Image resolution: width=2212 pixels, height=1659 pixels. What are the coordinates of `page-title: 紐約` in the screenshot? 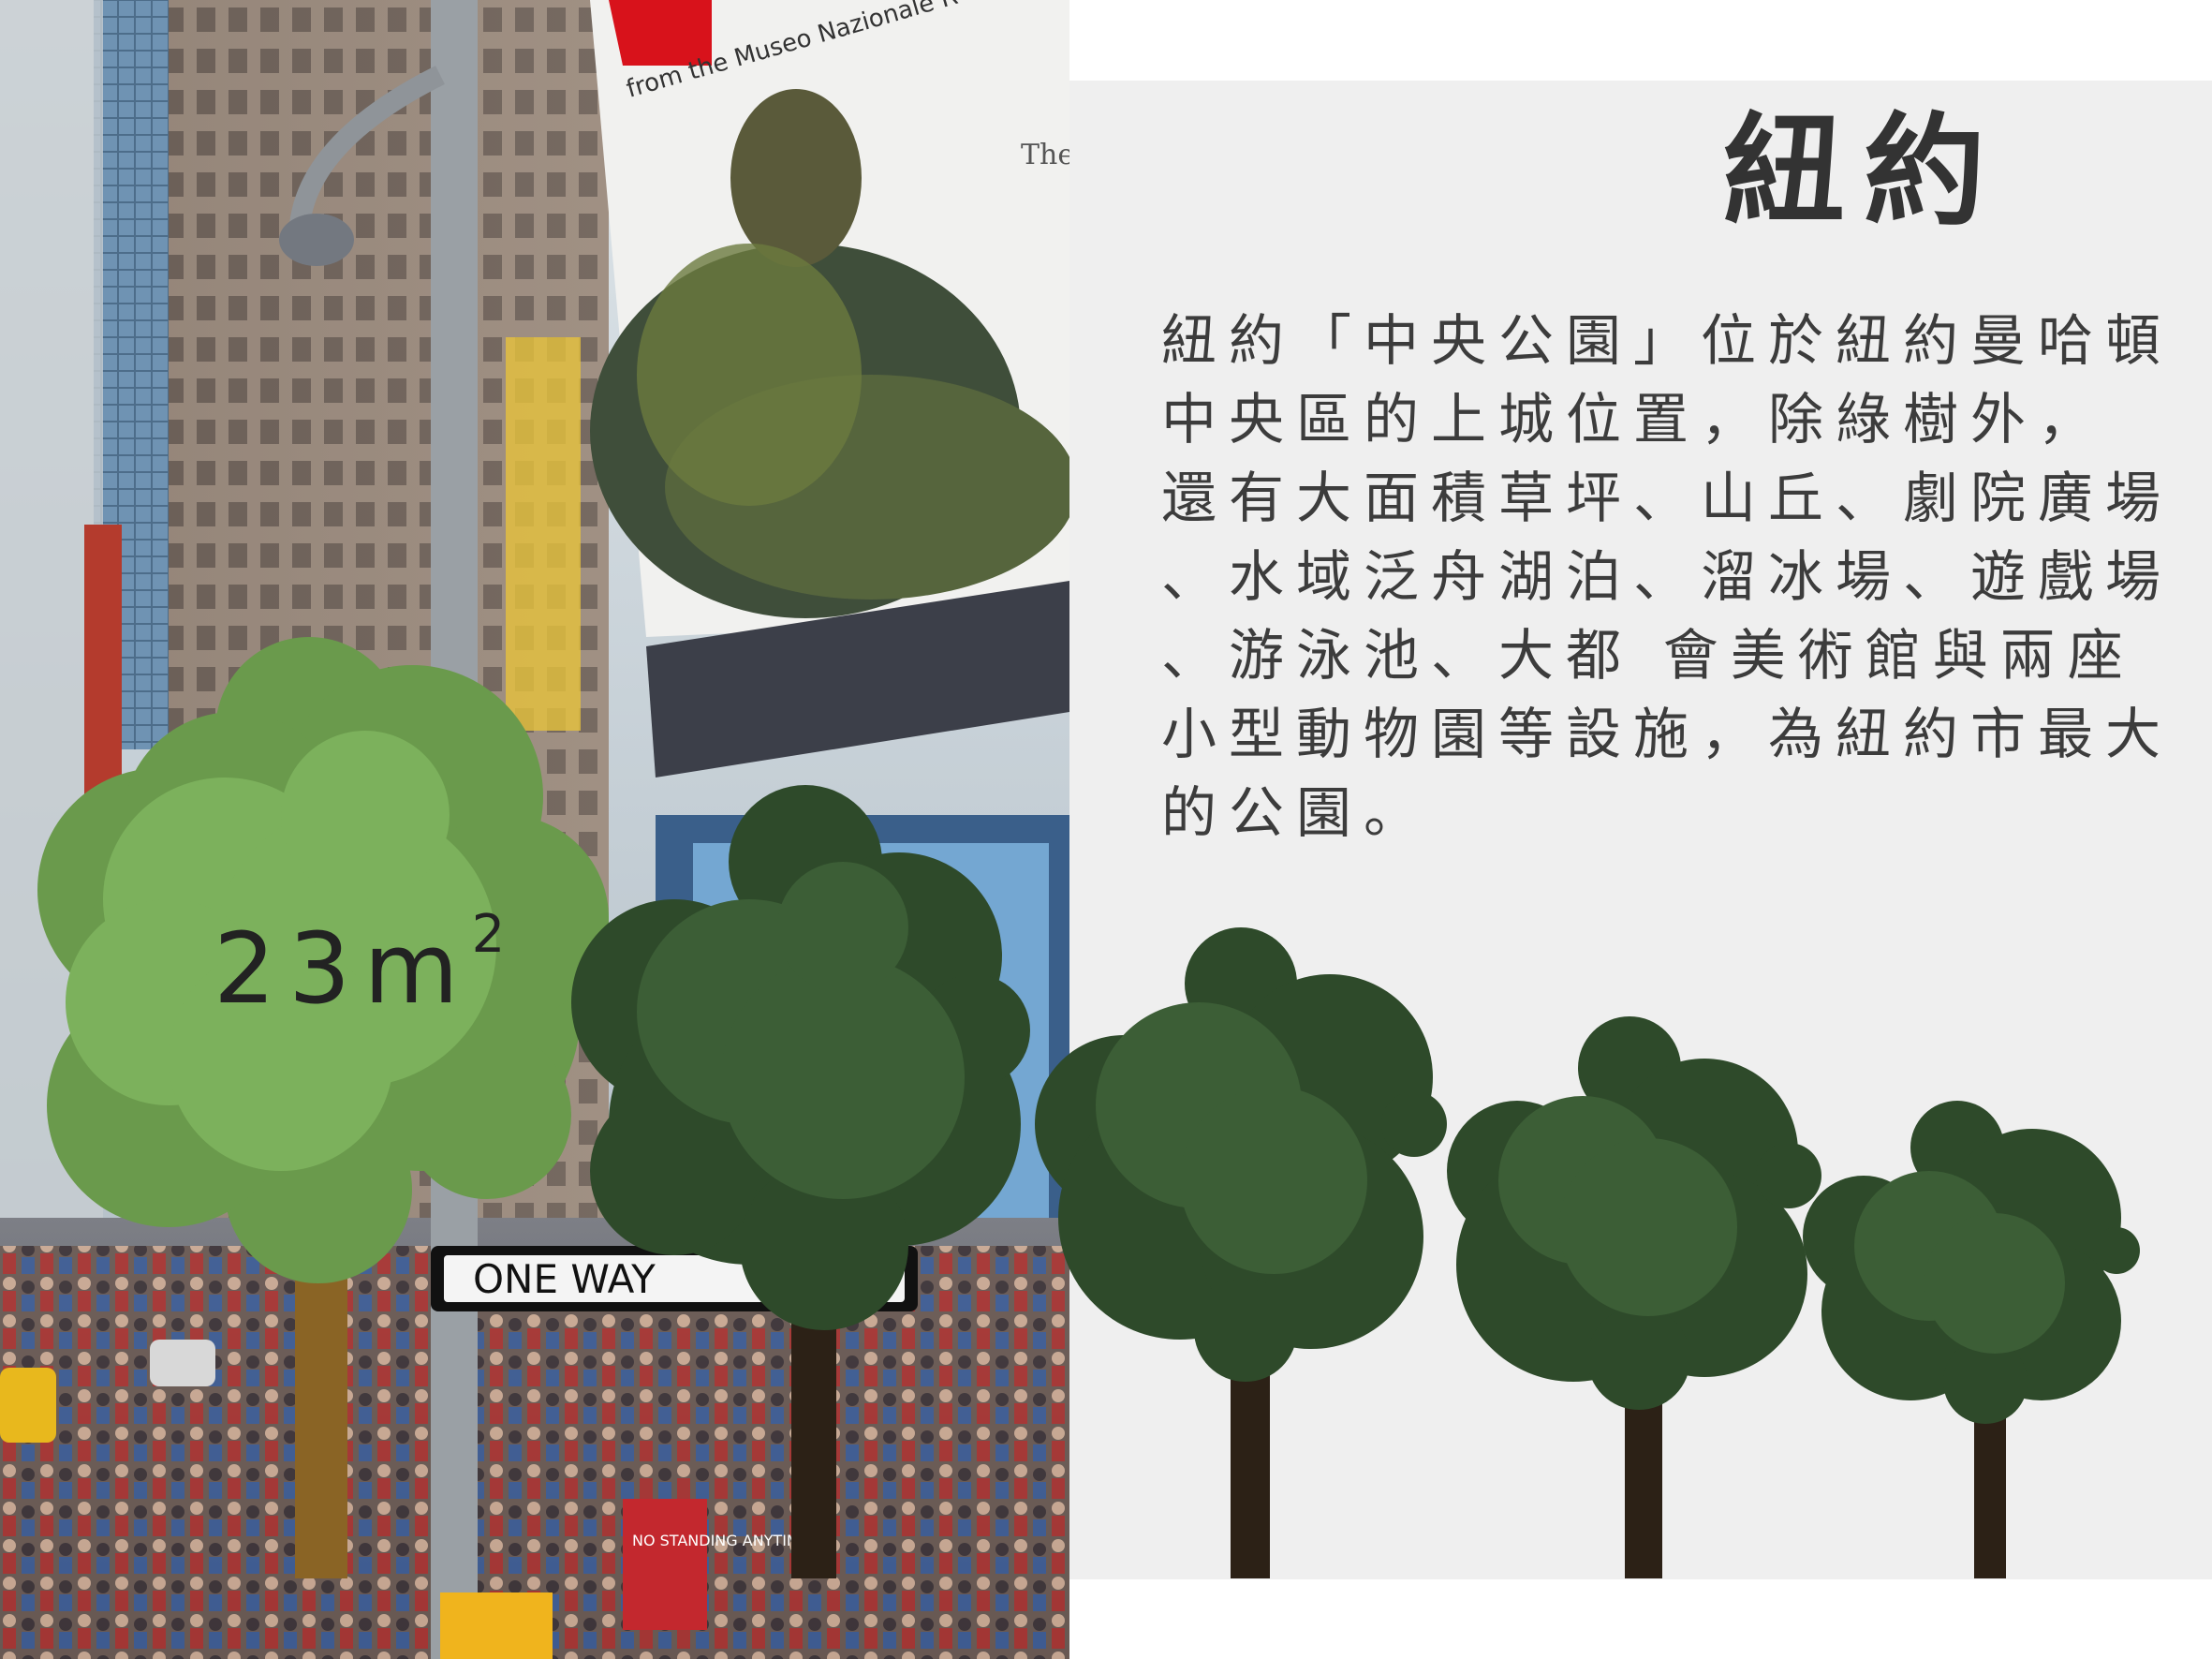 It's located at (1864, 172).